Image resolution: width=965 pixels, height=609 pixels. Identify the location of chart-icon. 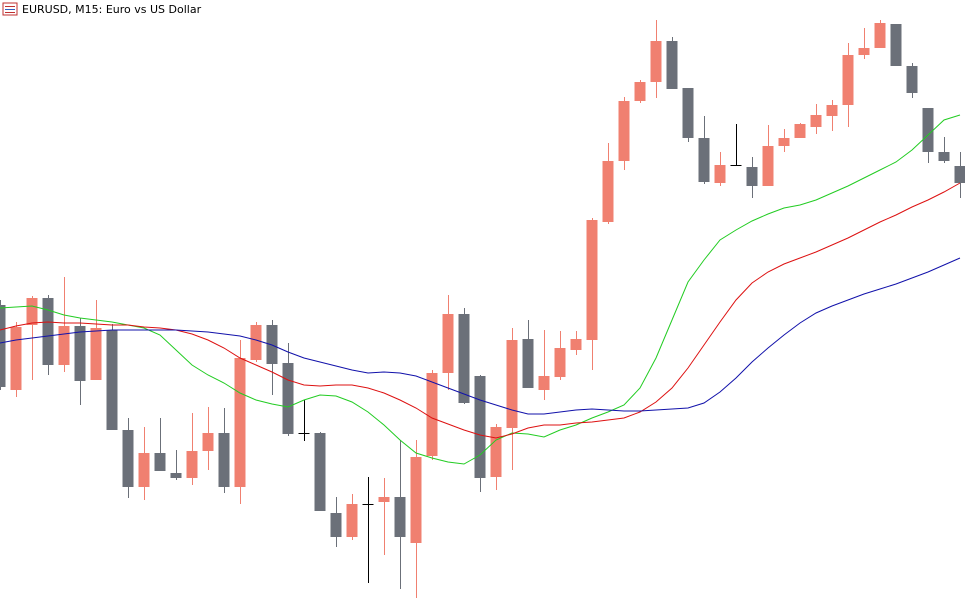
(10, 9).